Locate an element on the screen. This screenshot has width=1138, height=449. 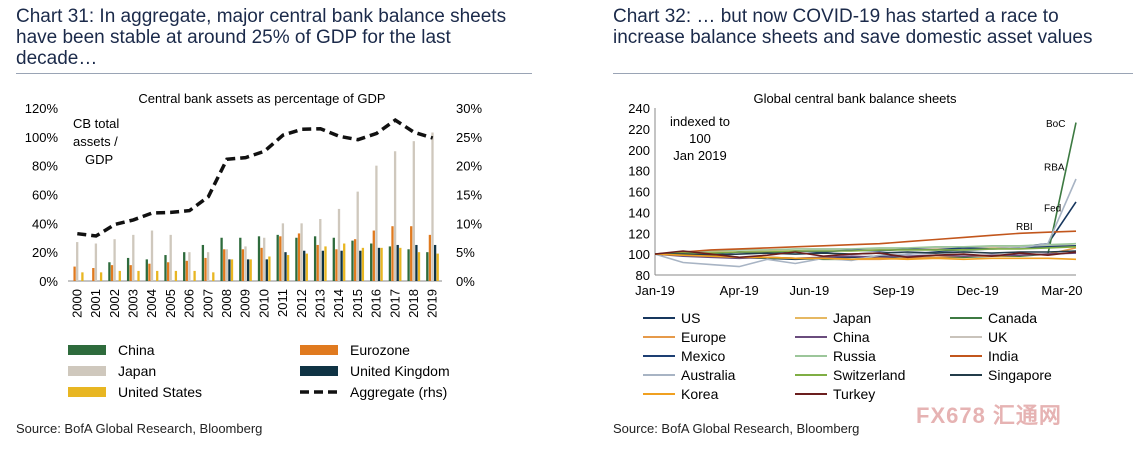
chart-31-subtitle: Central bank assets as percentage of GDP is located at coordinates (261, 98).